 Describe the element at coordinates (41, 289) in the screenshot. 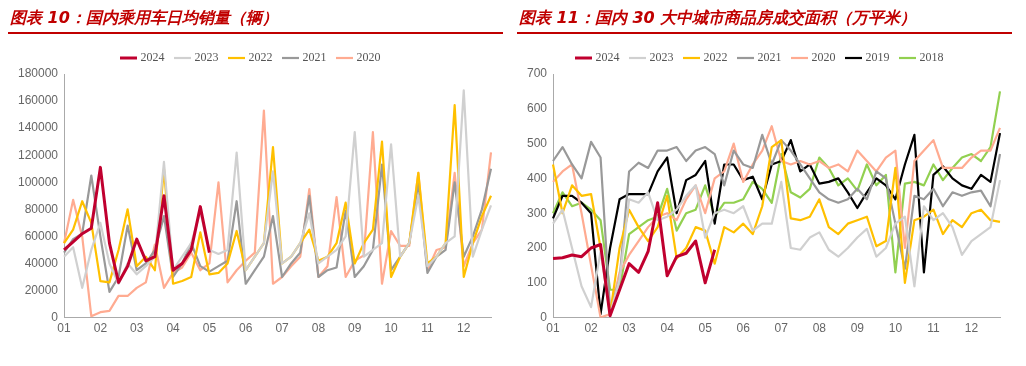

I see `y-tick-label: 20000` at that location.